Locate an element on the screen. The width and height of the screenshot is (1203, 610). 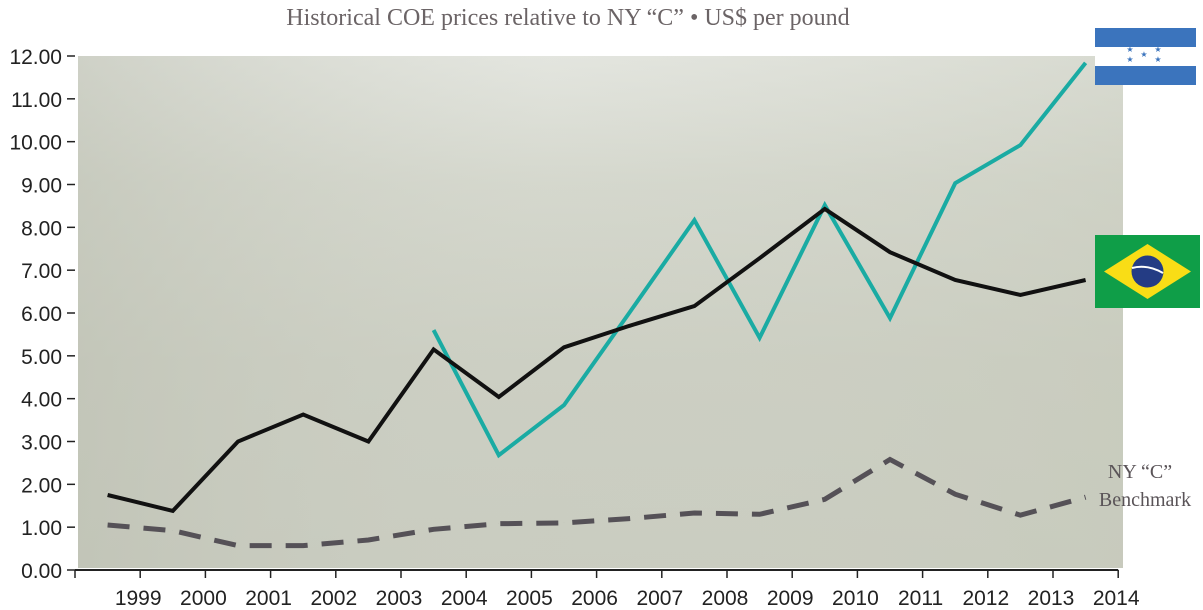
x-tick-label: 2009 is located at coordinates (790, 598).